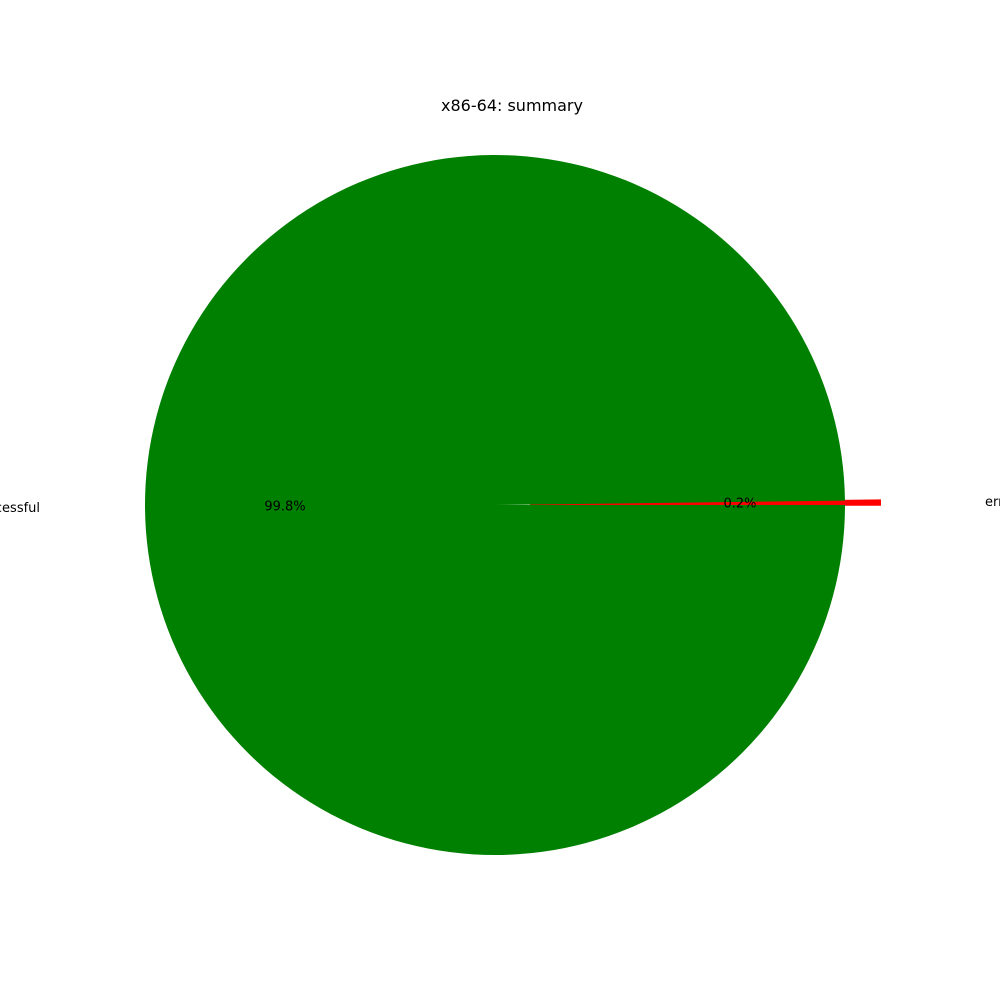  What do you see at coordinates (992, 502) in the screenshot?
I see `slice-label-errors: errors` at bounding box center [992, 502].